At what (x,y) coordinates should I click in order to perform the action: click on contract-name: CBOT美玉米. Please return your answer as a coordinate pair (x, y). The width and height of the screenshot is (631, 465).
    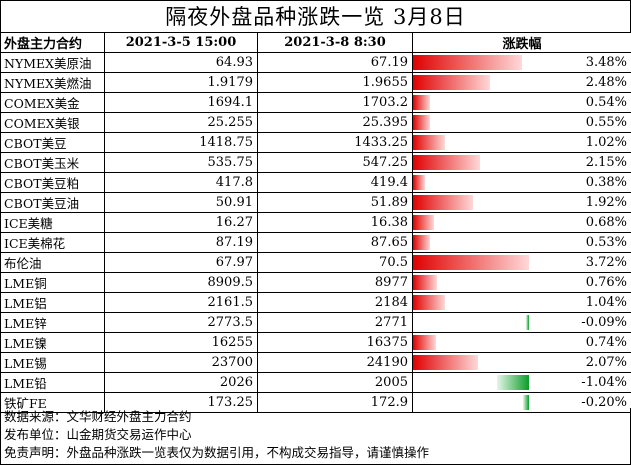
    Looking at the image, I should click on (52, 162).